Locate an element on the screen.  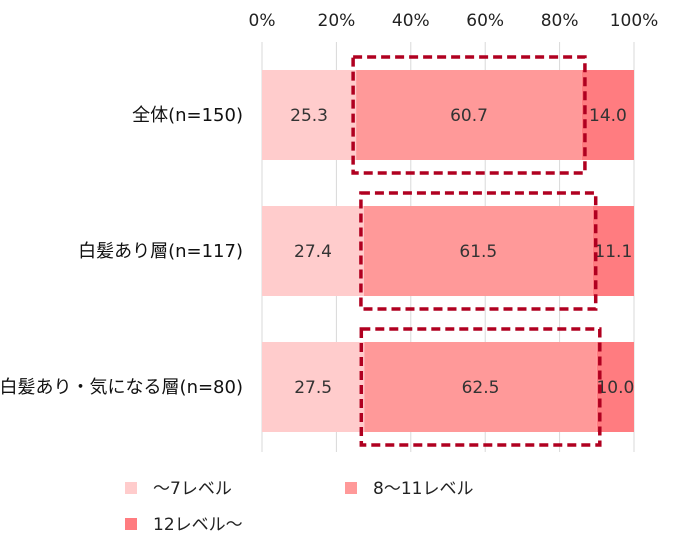
data-label: 25.3 is located at coordinates (309, 116).